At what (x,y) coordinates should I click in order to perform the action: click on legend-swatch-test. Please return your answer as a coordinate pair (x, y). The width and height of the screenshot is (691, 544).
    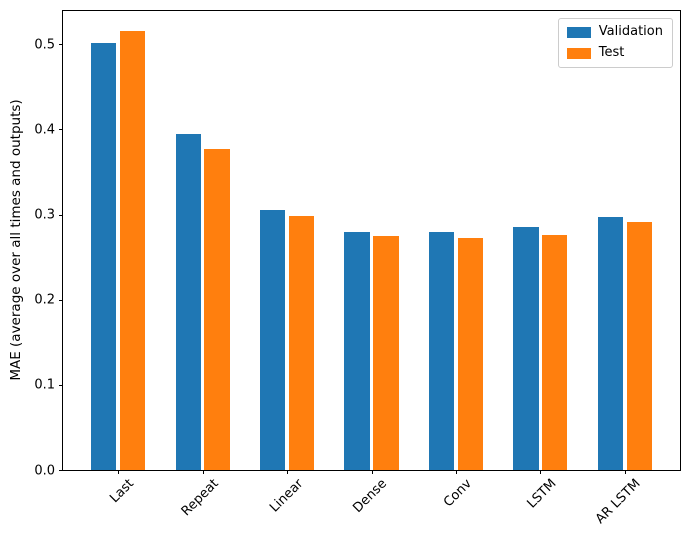
    Looking at the image, I should click on (578, 53).